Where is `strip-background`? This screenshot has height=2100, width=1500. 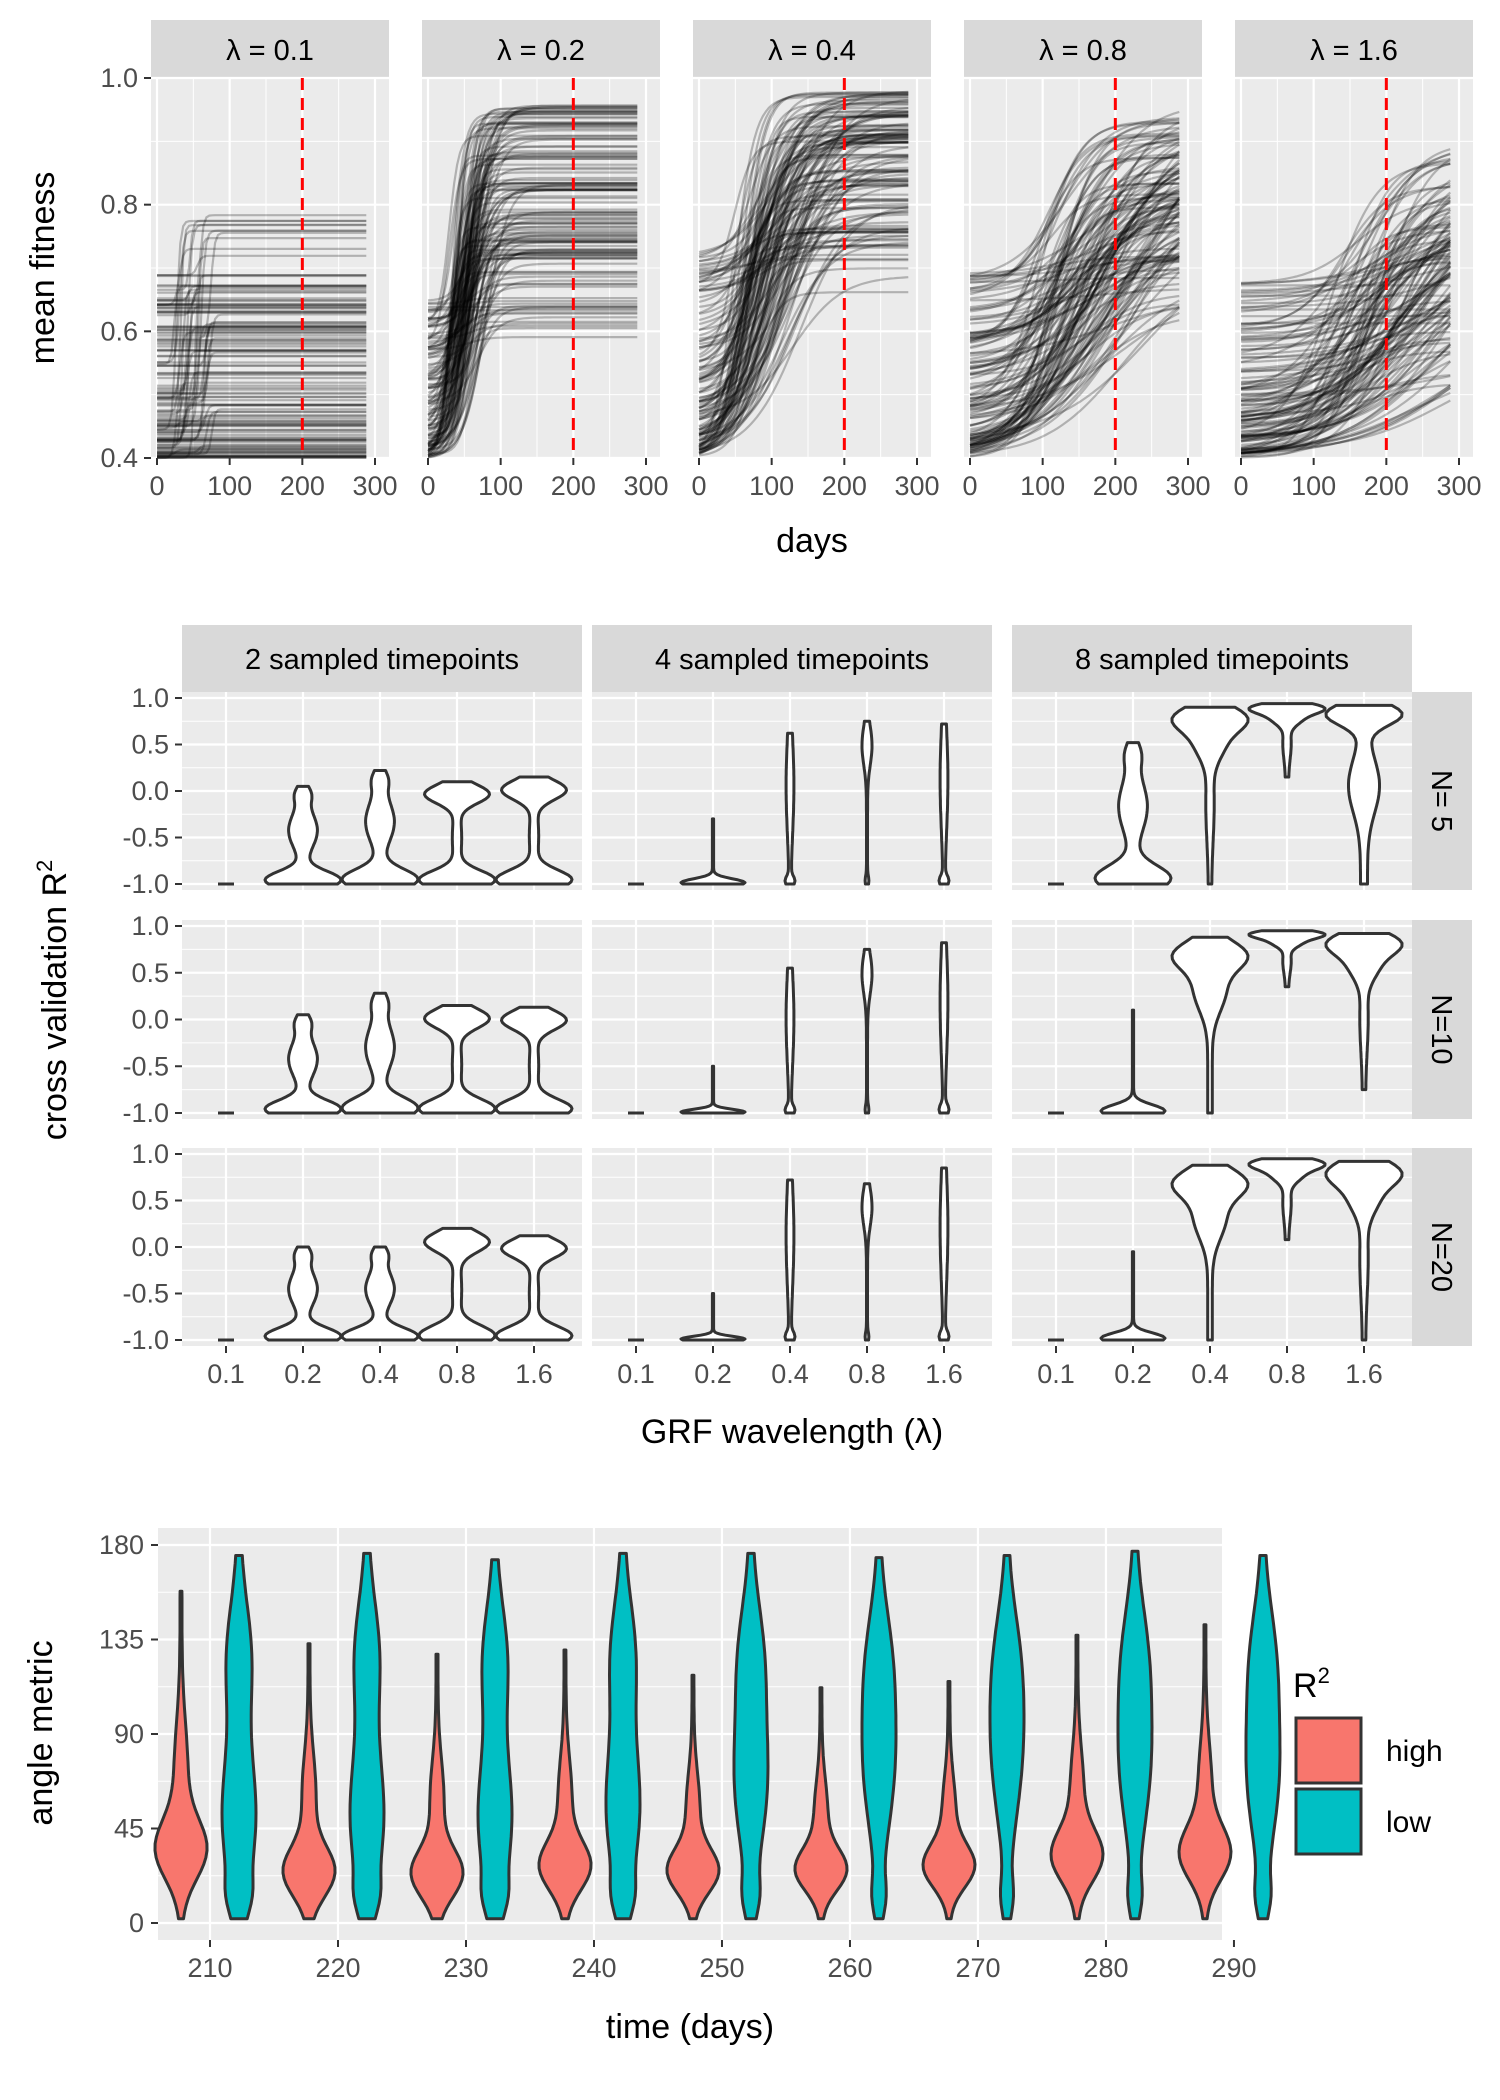
strip-background is located at coordinates (1354, 49).